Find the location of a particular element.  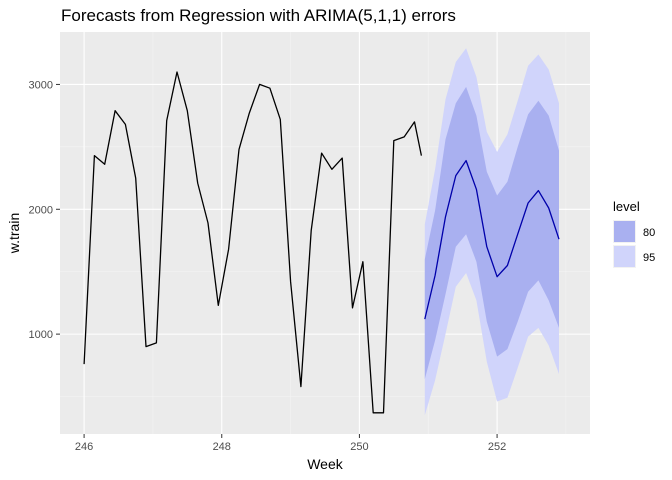

legend: level 80 95 is located at coordinates (634, 233).